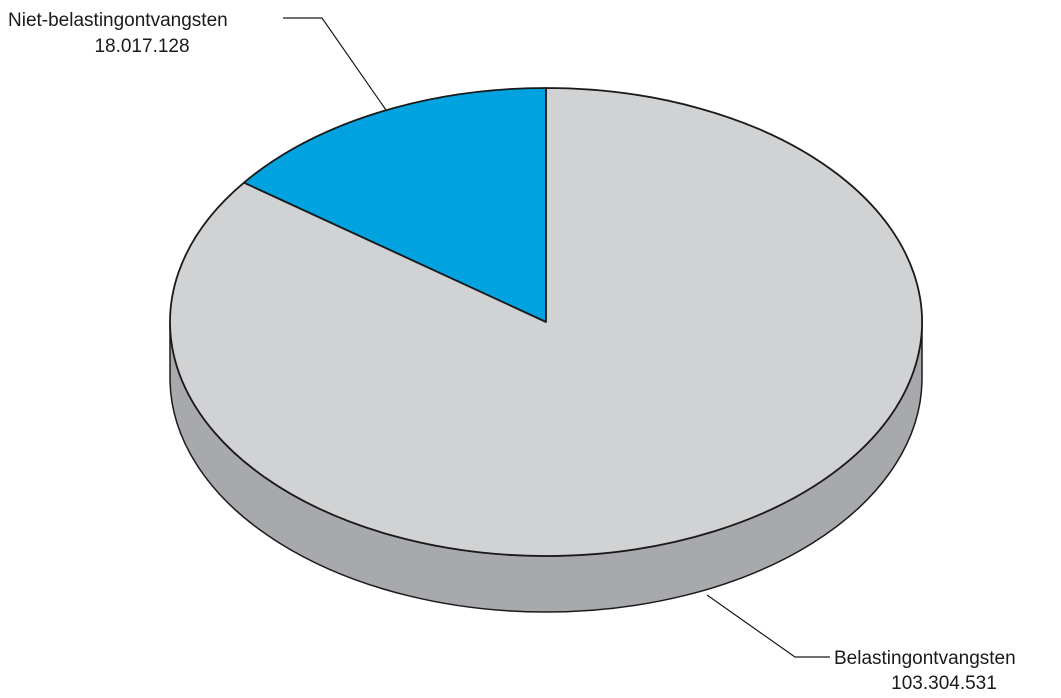  What do you see at coordinates (925, 671) in the screenshot?
I see `slice-label-belastingontvangsten: Belastingontvangsten 103.304.531` at bounding box center [925, 671].